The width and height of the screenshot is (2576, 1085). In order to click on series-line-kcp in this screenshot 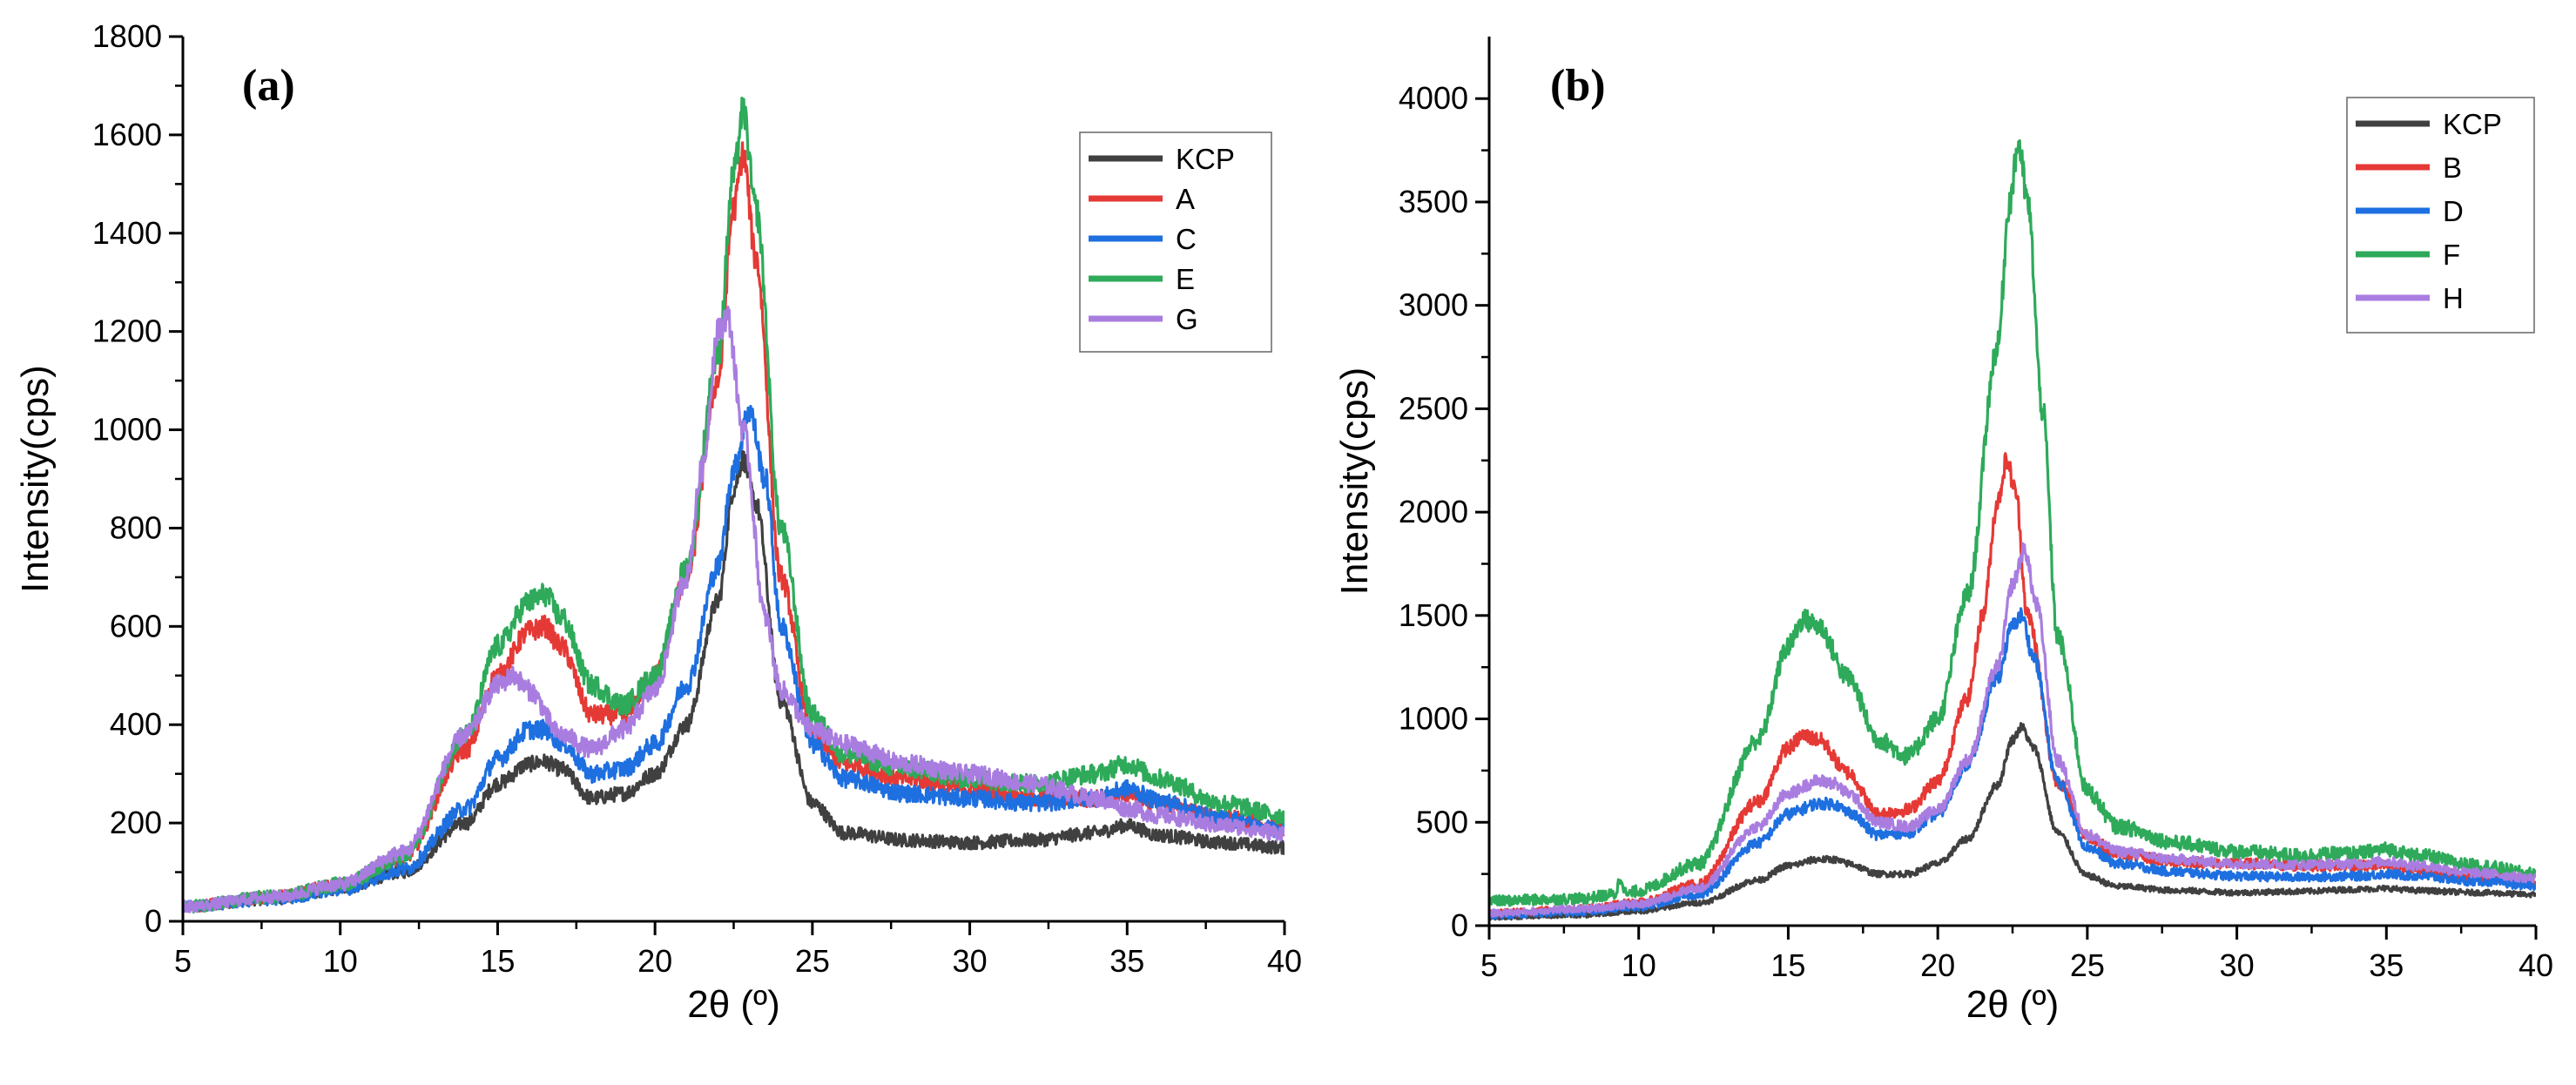, I will do `click(2012, 822)`.